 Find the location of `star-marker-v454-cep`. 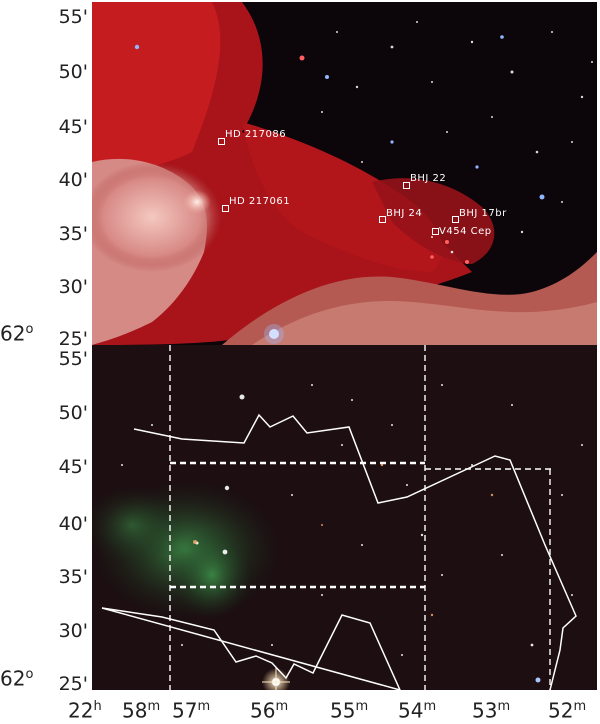

star-marker-v454-cep is located at coordinates (435, 231).